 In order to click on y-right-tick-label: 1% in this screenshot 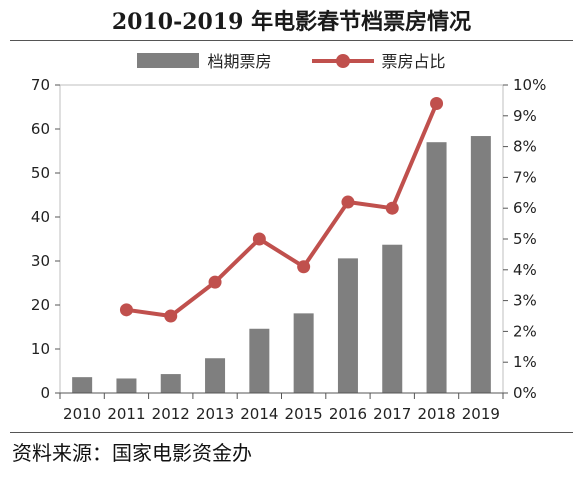, I will do `click(525, 362)`.